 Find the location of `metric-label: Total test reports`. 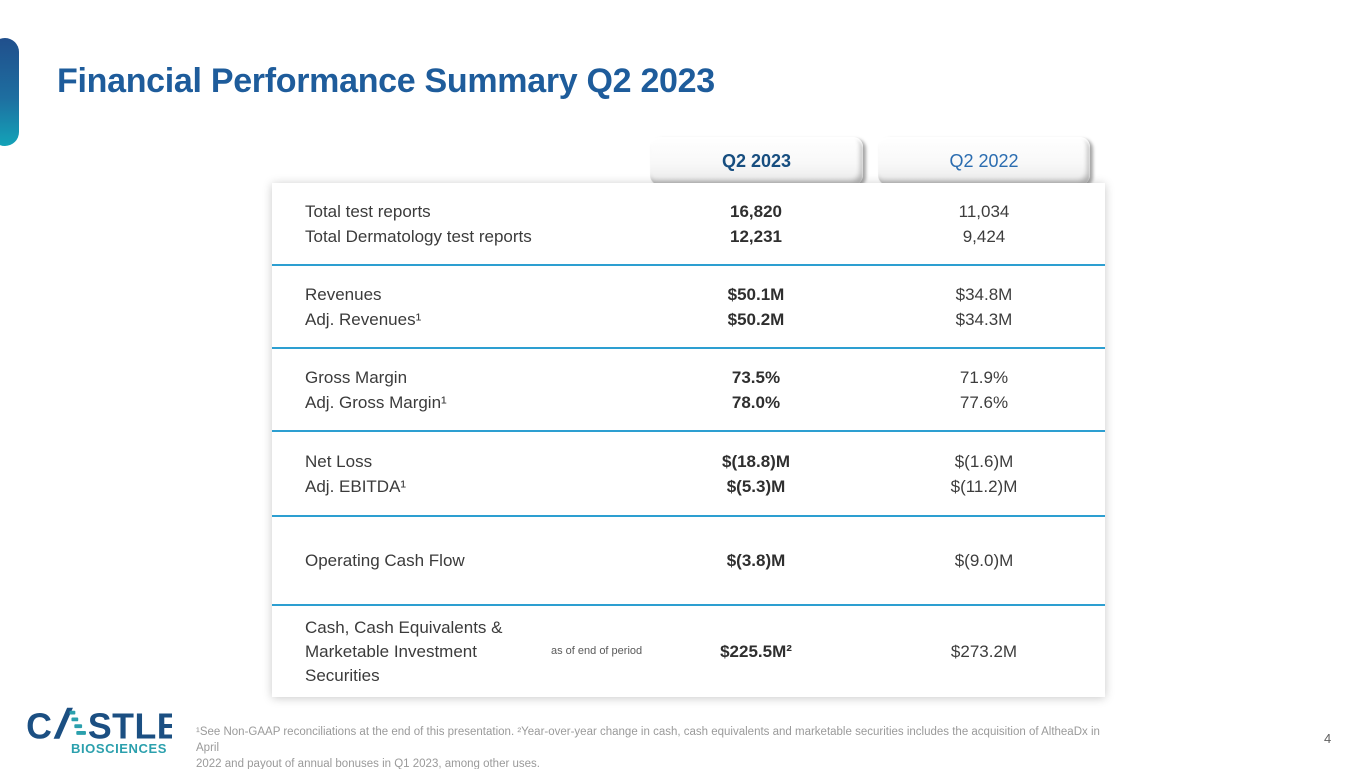

metric-label: Total test reports is located at coordinates (368, 211).